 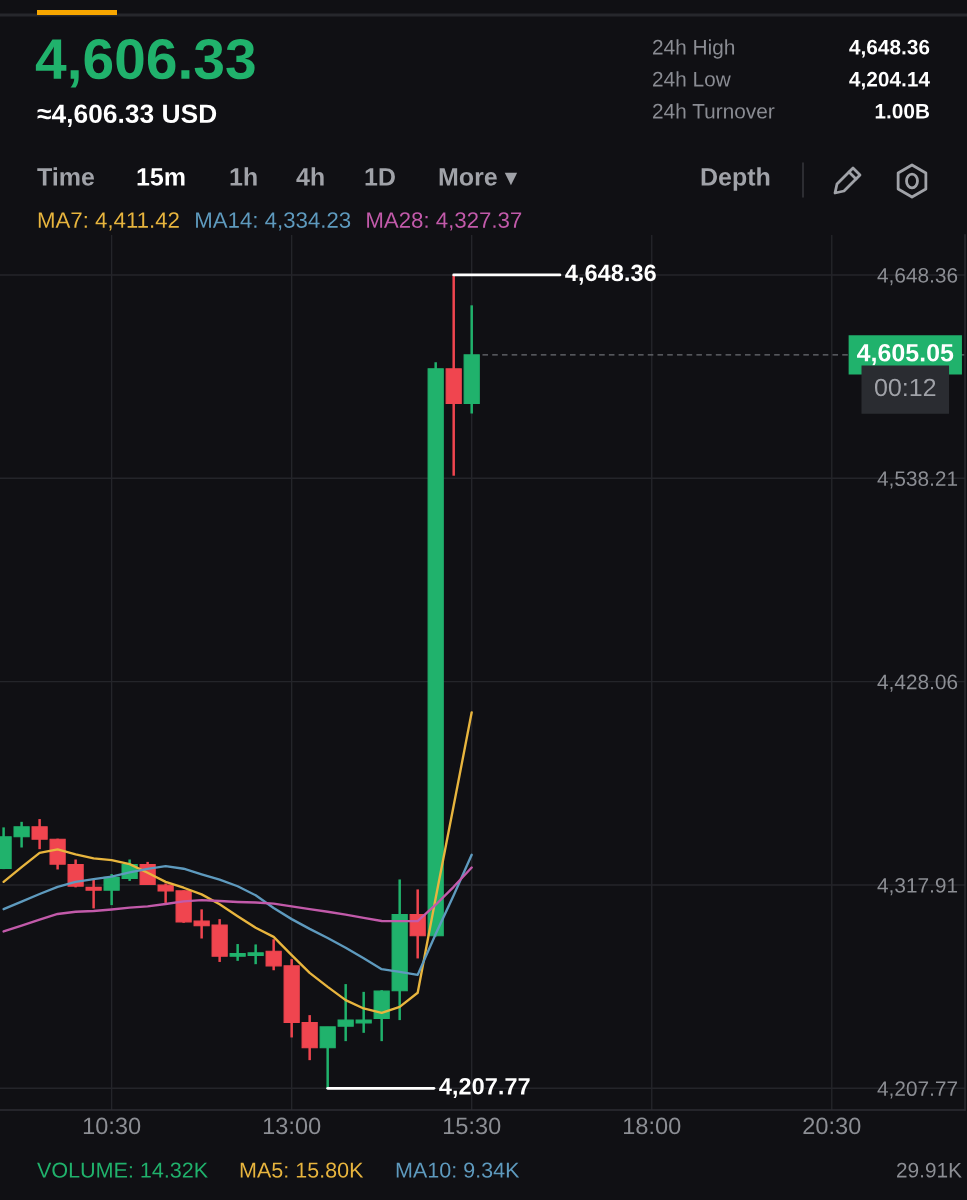 I want to click on text: 15m, so click(x=161, y=177).